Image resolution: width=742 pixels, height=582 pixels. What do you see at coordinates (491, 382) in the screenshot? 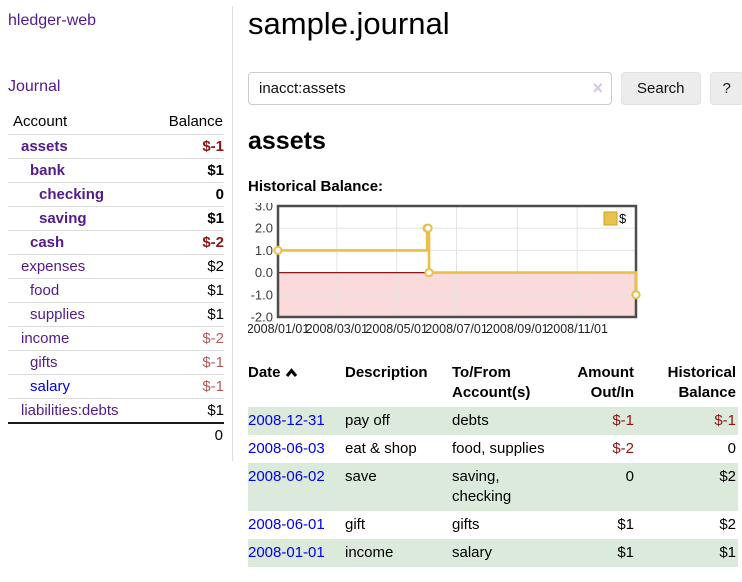
I see `register-col-accounts: To/From Account(s)` at bounding box center [491, 382].